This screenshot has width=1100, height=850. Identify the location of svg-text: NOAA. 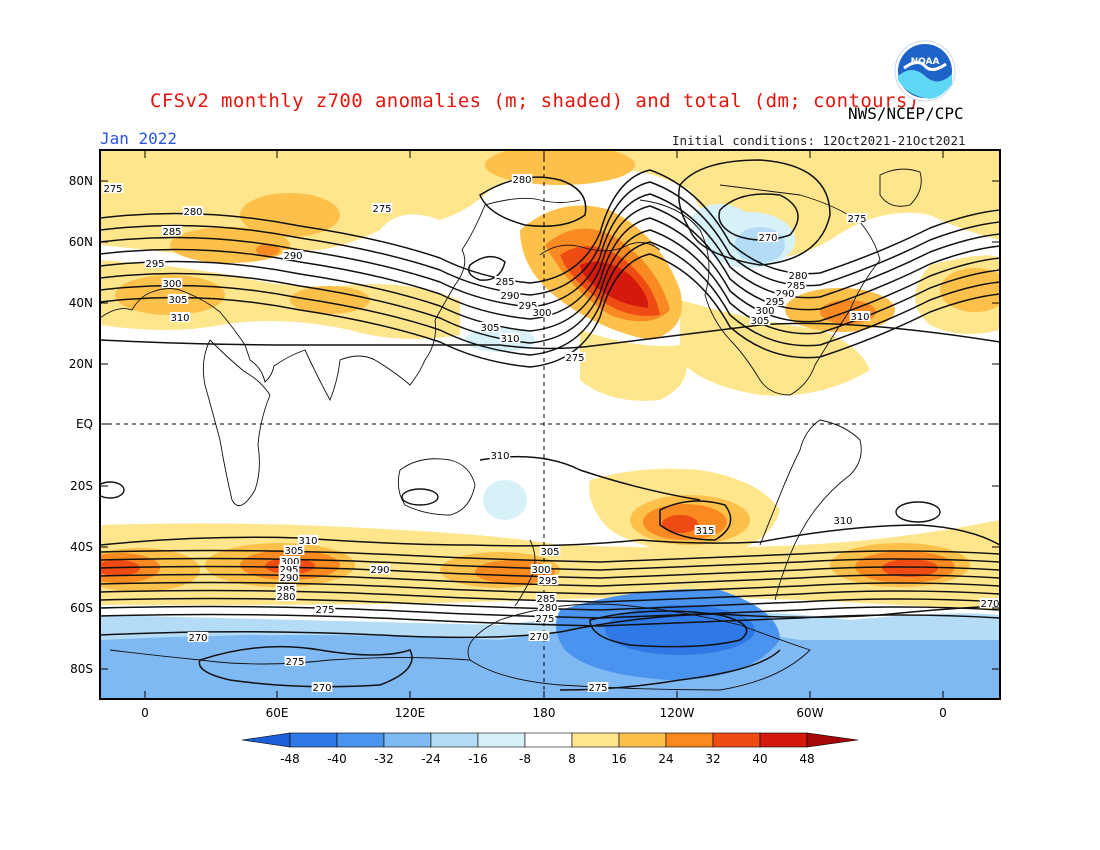
(925, 62).